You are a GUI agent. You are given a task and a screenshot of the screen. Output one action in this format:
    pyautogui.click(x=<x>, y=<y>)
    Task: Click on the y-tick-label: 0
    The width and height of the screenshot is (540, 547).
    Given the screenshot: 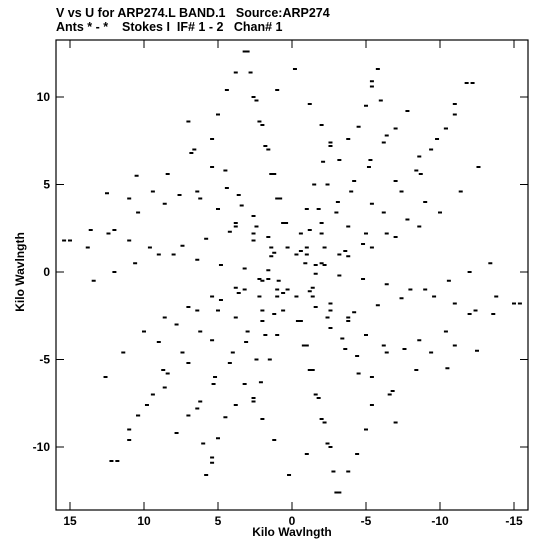 What is the action you would take?
    pyautogui.click(x=46, y=272)
    